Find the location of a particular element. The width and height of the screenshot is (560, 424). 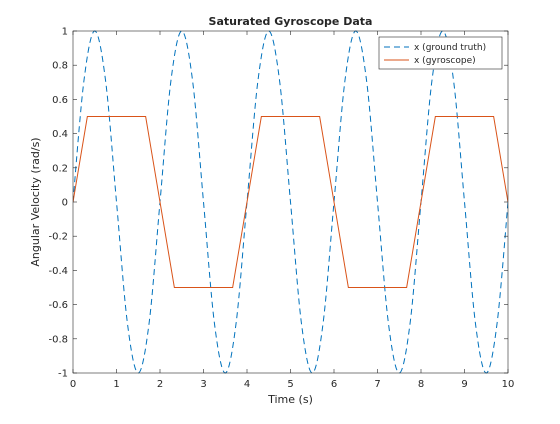

y-tick-label: 0.8 is located at coordinates (60, 66).